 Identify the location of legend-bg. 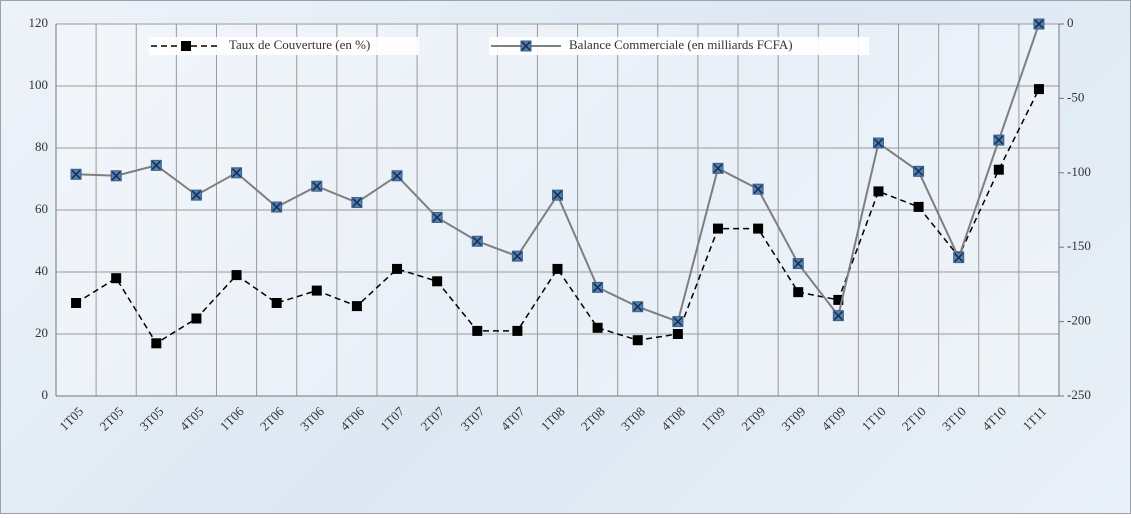
(284, 46).